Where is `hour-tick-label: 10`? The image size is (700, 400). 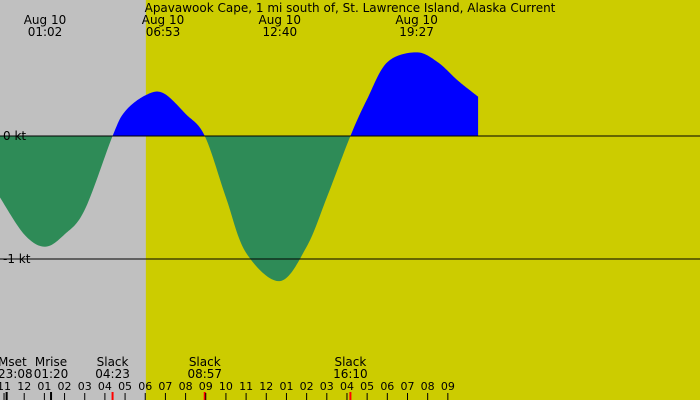
hour-tick-label: 10 is located at coordinates (226, 386).